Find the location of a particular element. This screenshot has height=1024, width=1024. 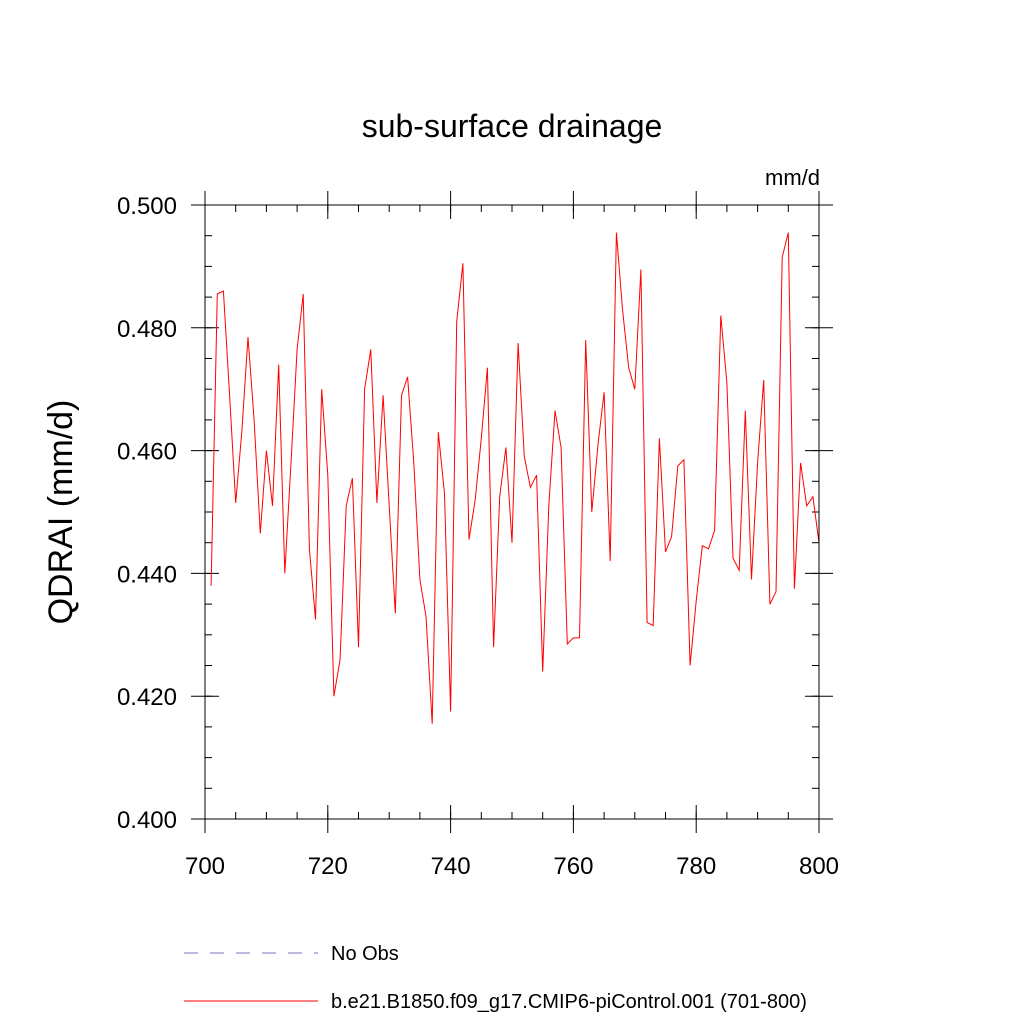

x-tick-label: 800 is located at coordinates (819, 866).